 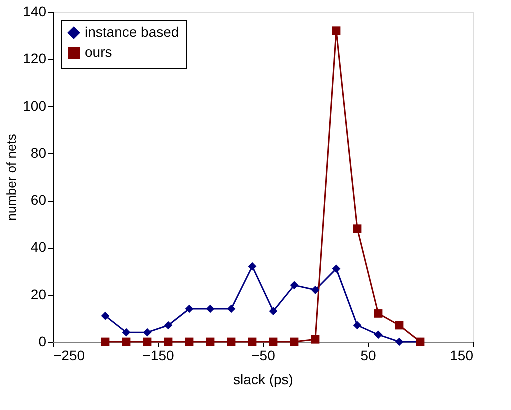 What do you see at coordinates (38, 200) in the screenshot?
I see `y-tick-label: 60` at bounding box center [38, 200].